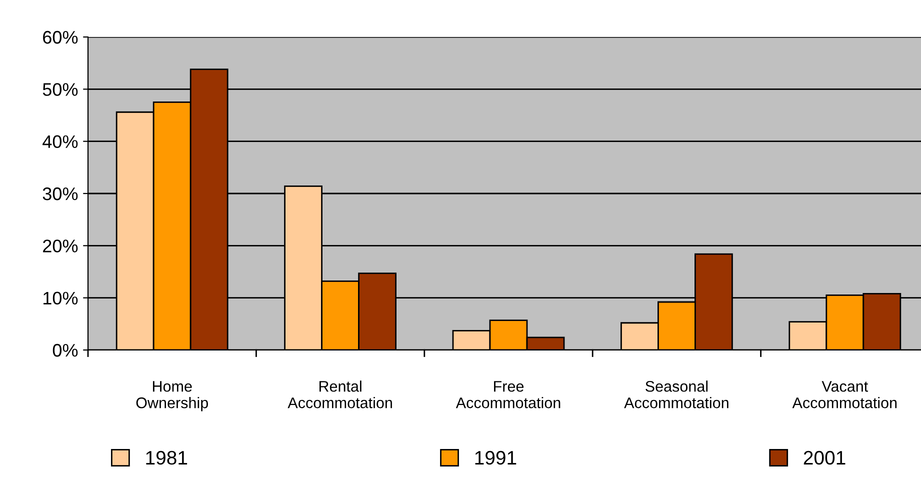 This screenshot has height=486, width=921. I want to click on y-tick-label: 0%, so click(65, 350).